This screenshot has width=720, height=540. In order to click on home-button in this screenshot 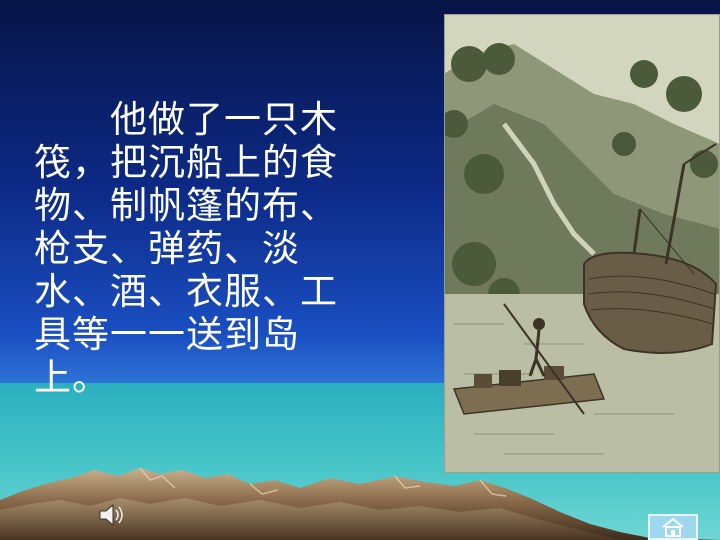, I will do `click(673, 527)`.